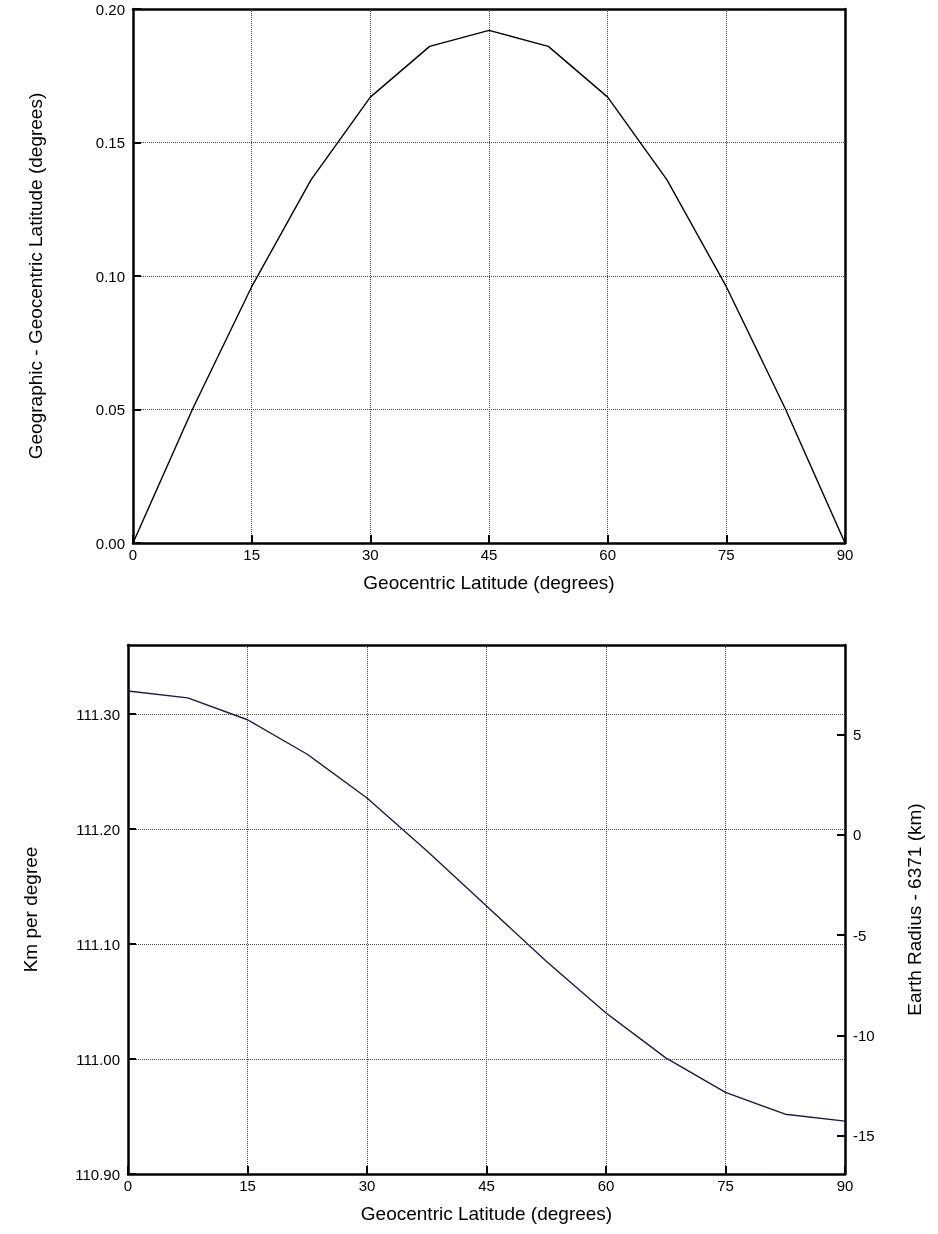  Describe the element at coordinates (110, 543) in the screenshot. I see `y-tick-label: 0.00` at that location.